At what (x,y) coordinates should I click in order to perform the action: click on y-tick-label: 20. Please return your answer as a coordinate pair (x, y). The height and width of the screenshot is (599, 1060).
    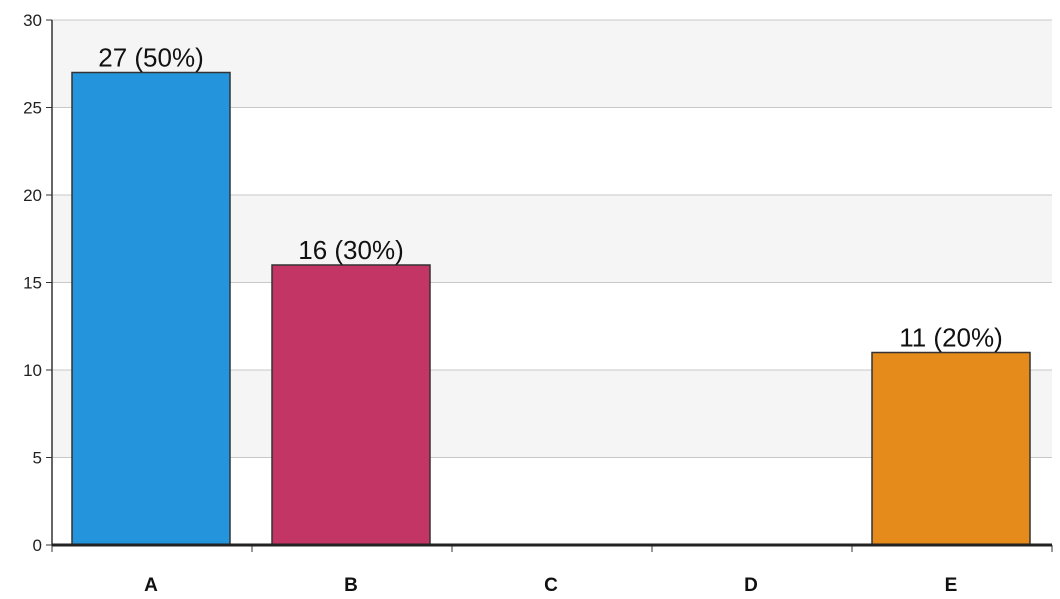
    Looking at the image, I should click on (32, 195).